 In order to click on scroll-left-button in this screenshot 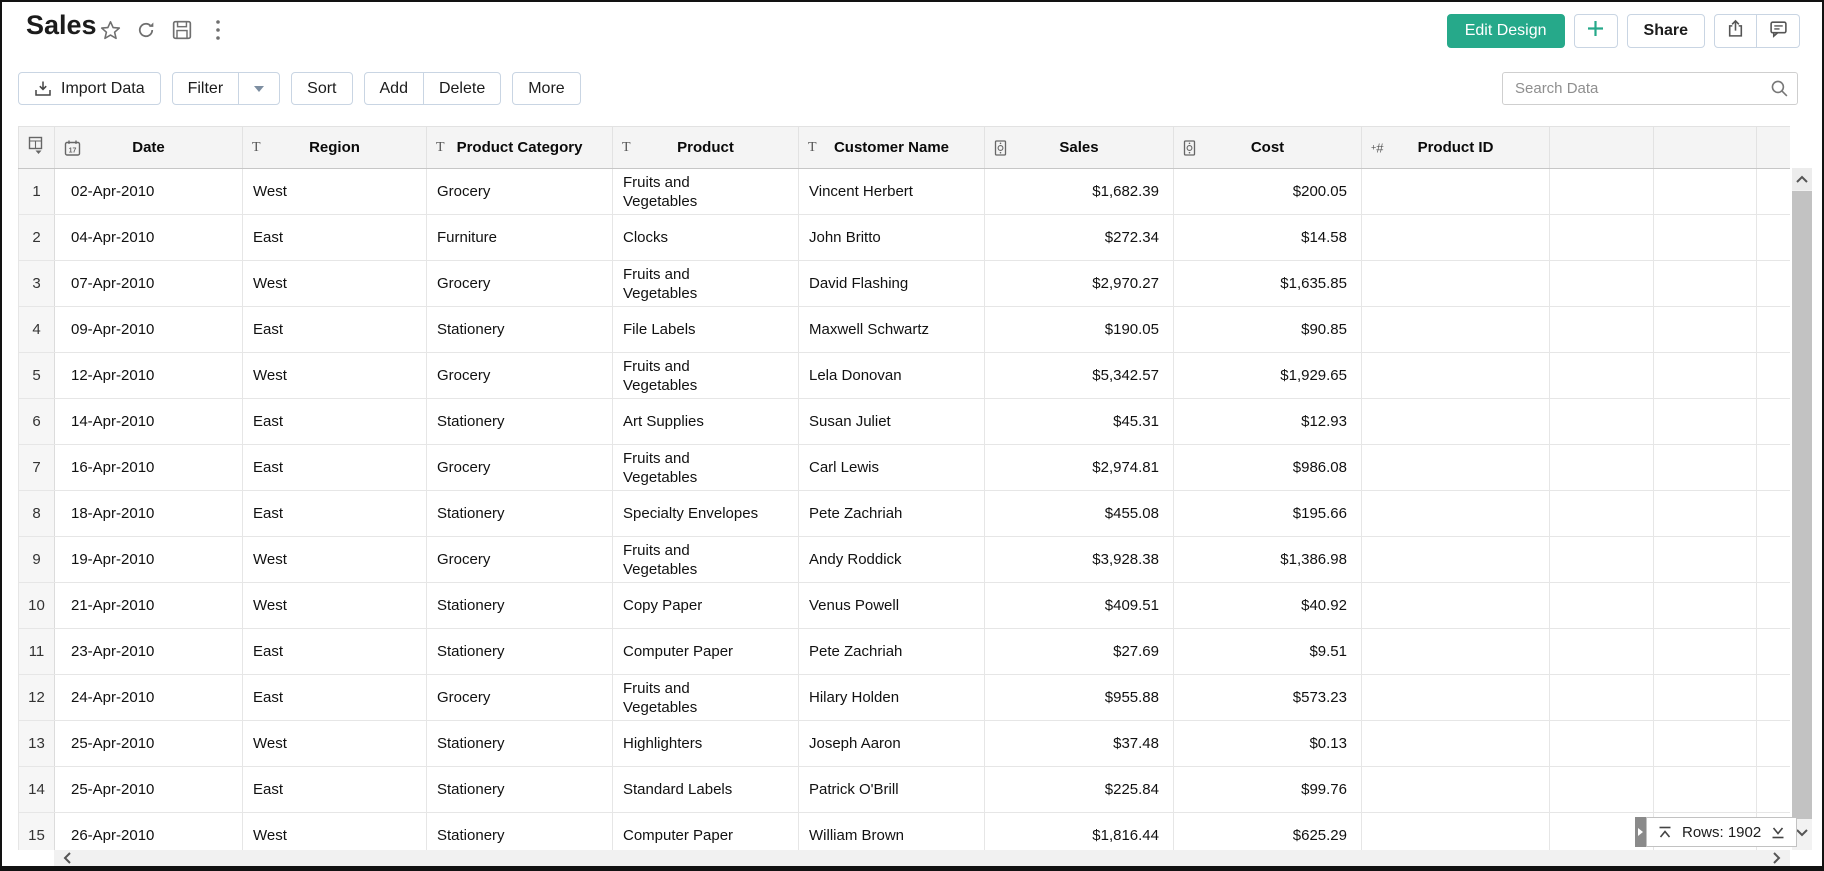, I will do `click(67, 858)`.